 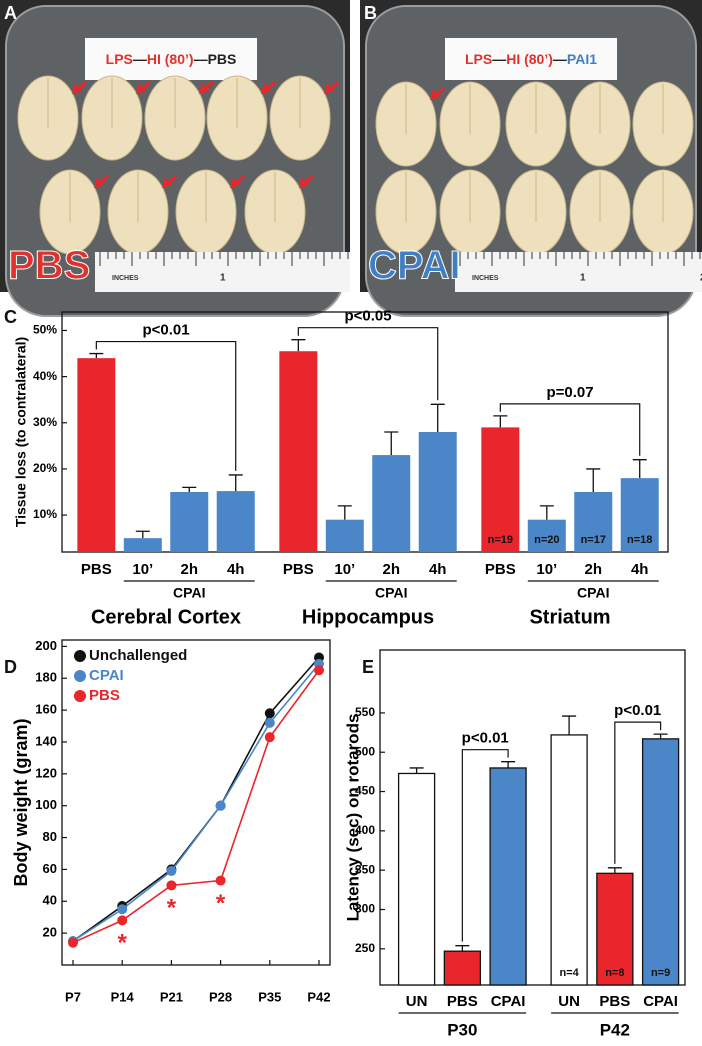 I want to click on plot-frame, so click(x=532, y=817).